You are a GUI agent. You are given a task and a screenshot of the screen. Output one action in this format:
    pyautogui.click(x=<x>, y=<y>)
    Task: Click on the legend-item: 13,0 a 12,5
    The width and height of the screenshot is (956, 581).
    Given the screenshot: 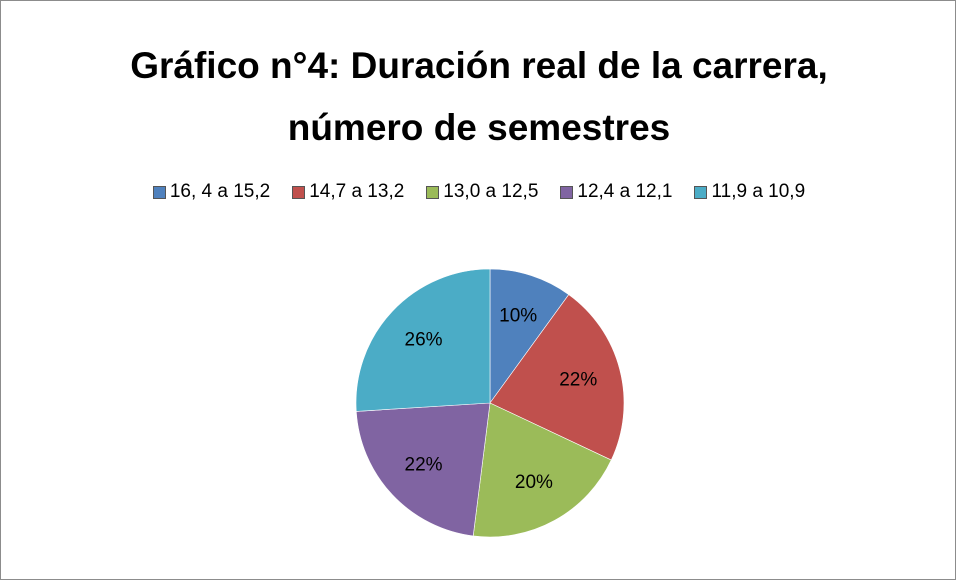 What is the action you would take?
    pyautogui.click(x=482, y=192)
    